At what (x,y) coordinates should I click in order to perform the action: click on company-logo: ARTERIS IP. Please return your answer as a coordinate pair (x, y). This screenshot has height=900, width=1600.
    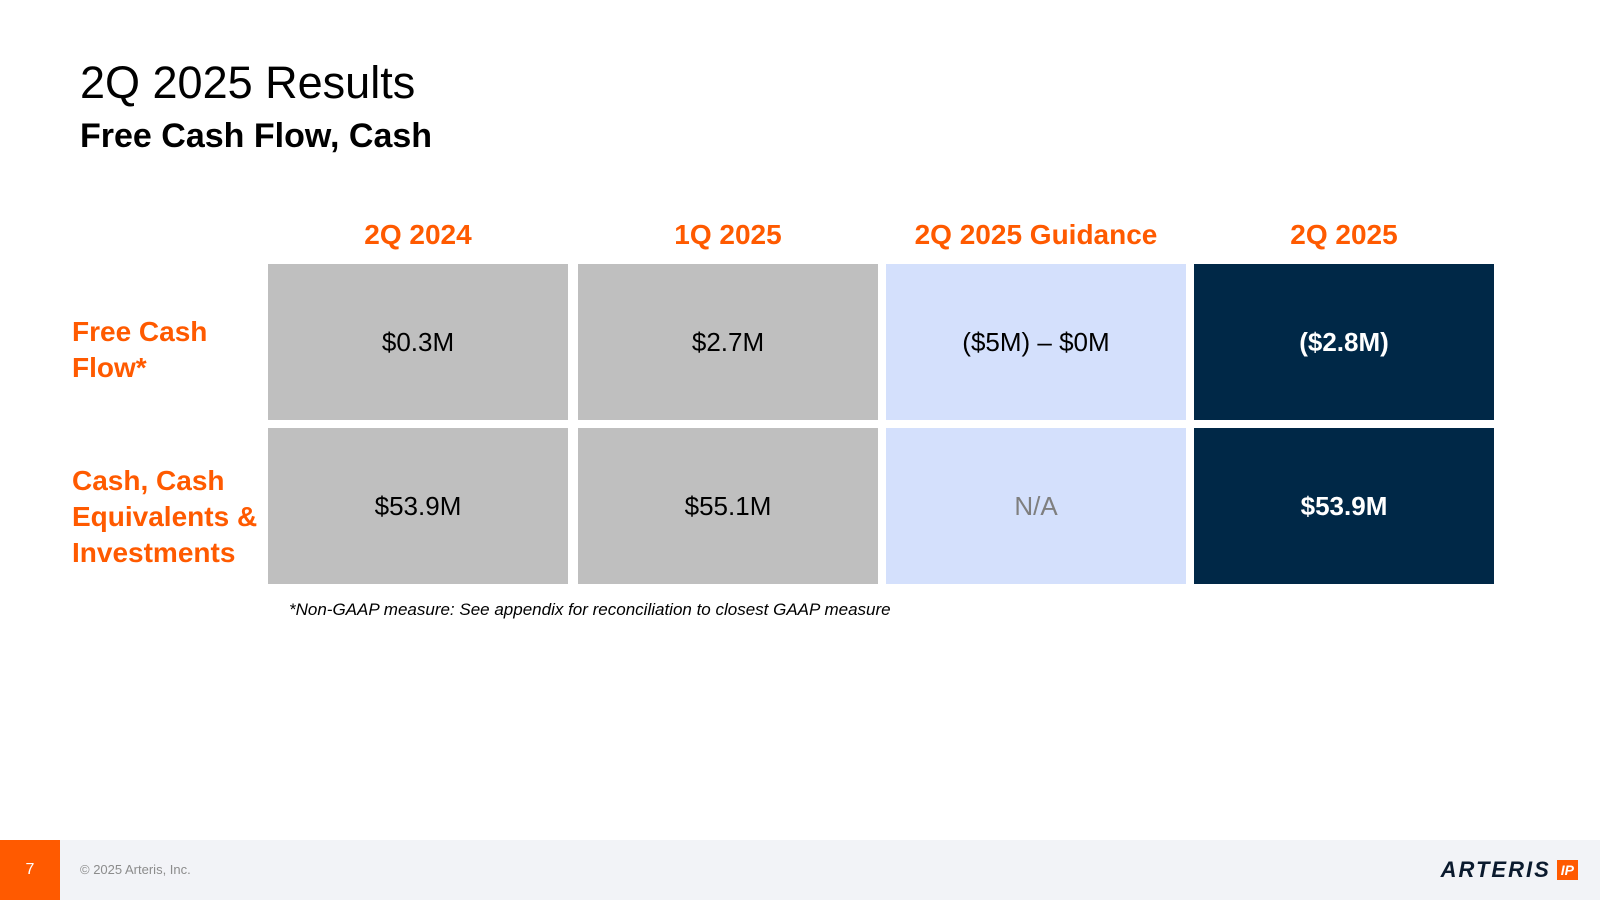
    Looking at the image, I should click on (1509, 870).